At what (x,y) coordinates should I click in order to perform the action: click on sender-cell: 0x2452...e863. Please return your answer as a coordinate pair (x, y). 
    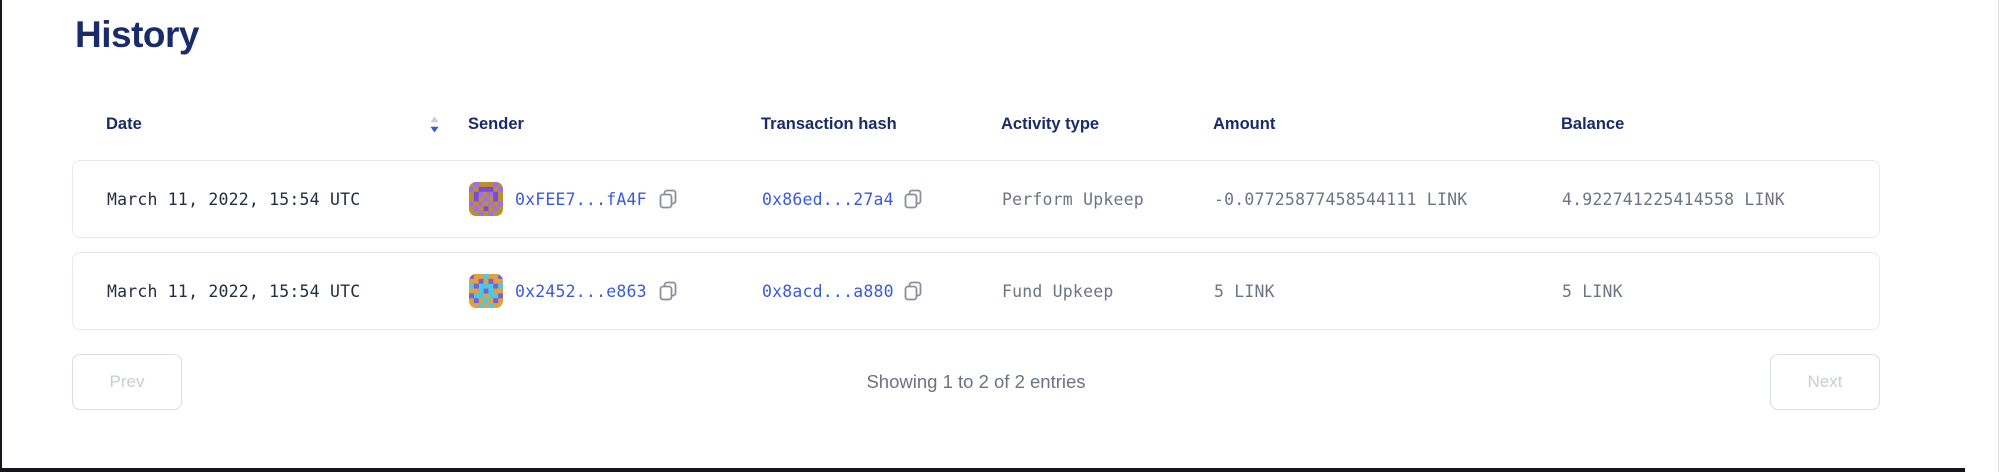
    Looking at the image, I should click on (615, 291).